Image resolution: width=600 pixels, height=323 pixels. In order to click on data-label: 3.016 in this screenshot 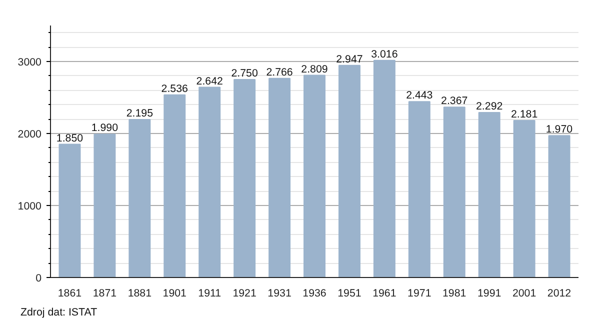, I will do `click(384, 54)`.